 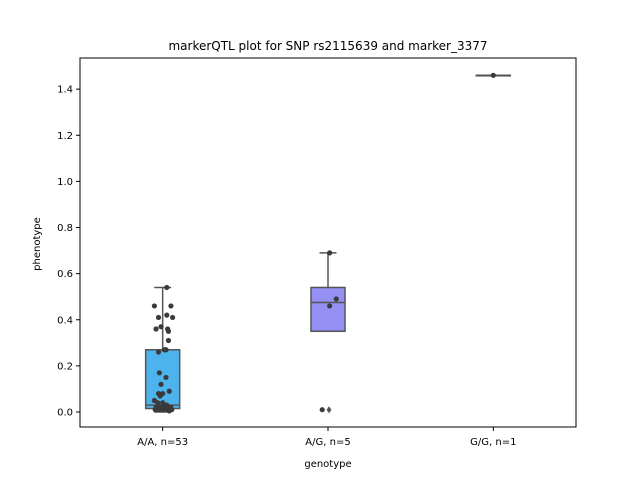 I want to click on x-tick-label: A/G, n=5, so click(x=327, y=442).